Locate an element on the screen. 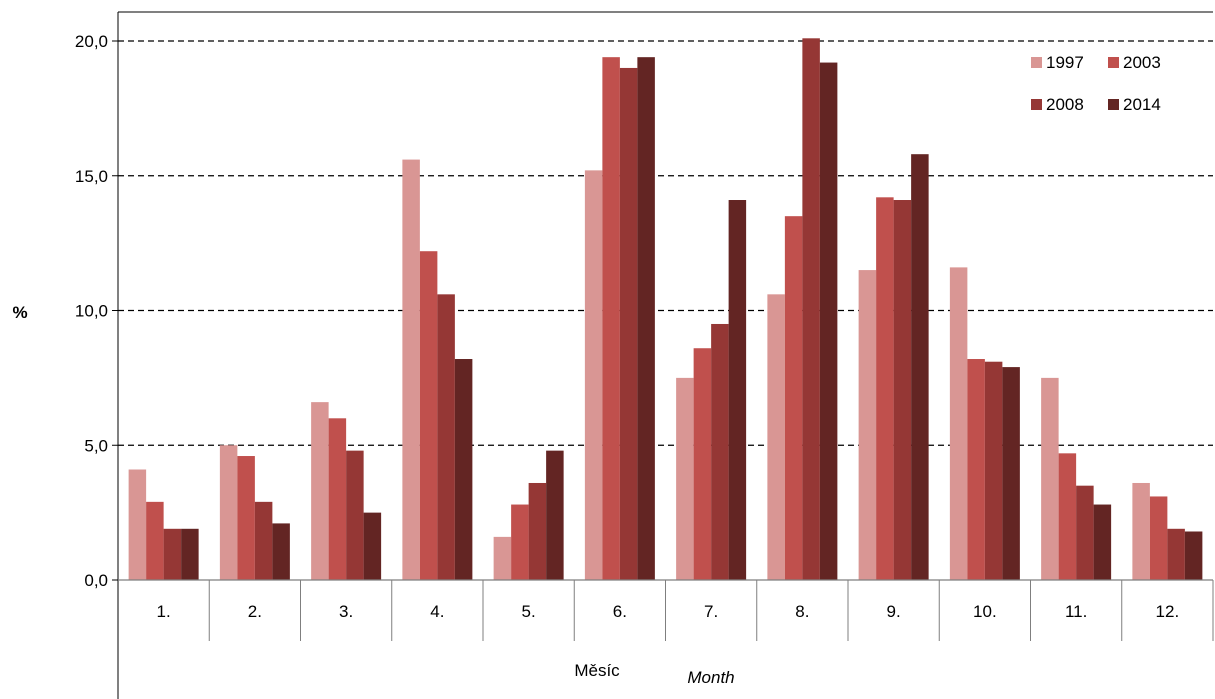 This screenshot has height=699, width=1215. x-tick-label: 3. is located at coordinates (346, 611).